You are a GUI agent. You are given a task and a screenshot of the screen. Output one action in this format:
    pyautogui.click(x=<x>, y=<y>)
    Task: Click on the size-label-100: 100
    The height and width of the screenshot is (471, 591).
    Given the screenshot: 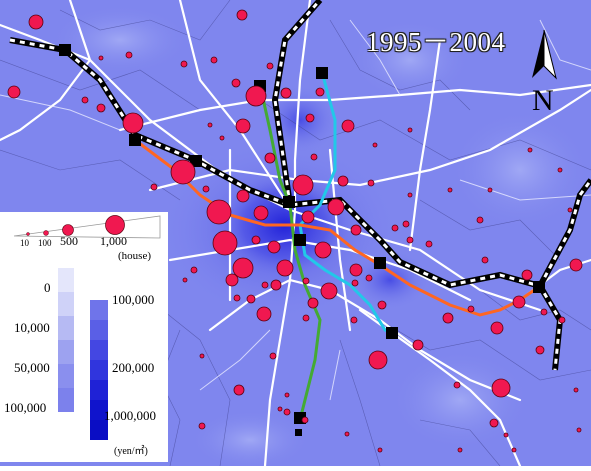 What is the action you would take?
    pyautogui.click(x=45, y=243)
    